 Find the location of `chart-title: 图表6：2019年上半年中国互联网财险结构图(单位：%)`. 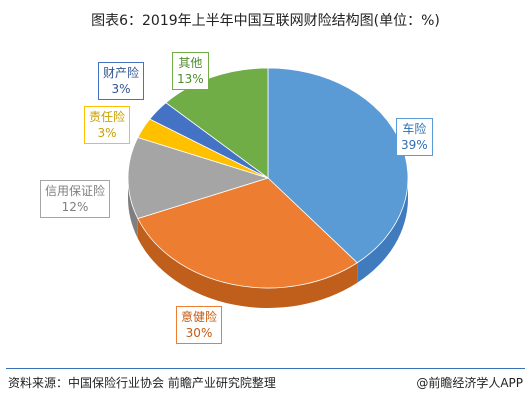

chart-title: 图表6：2019年上半年中国互联网财险结构图(单位：%) is located at coordinates (265, 21).